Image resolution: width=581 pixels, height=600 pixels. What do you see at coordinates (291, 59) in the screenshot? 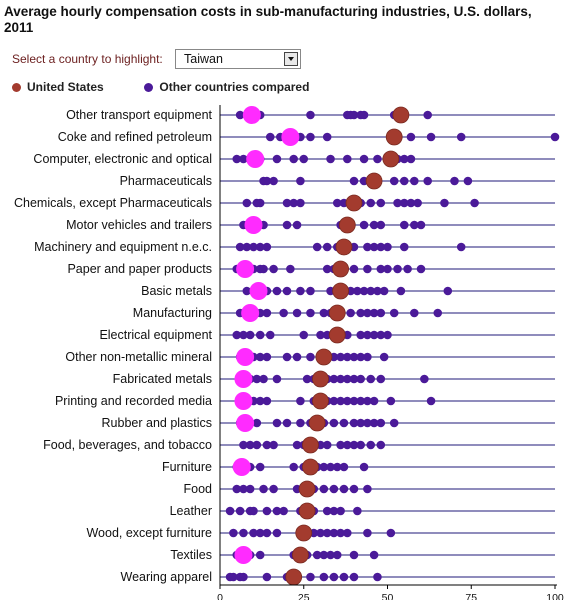
I see `chevron-down-icon` at bounding box center [291, 59].